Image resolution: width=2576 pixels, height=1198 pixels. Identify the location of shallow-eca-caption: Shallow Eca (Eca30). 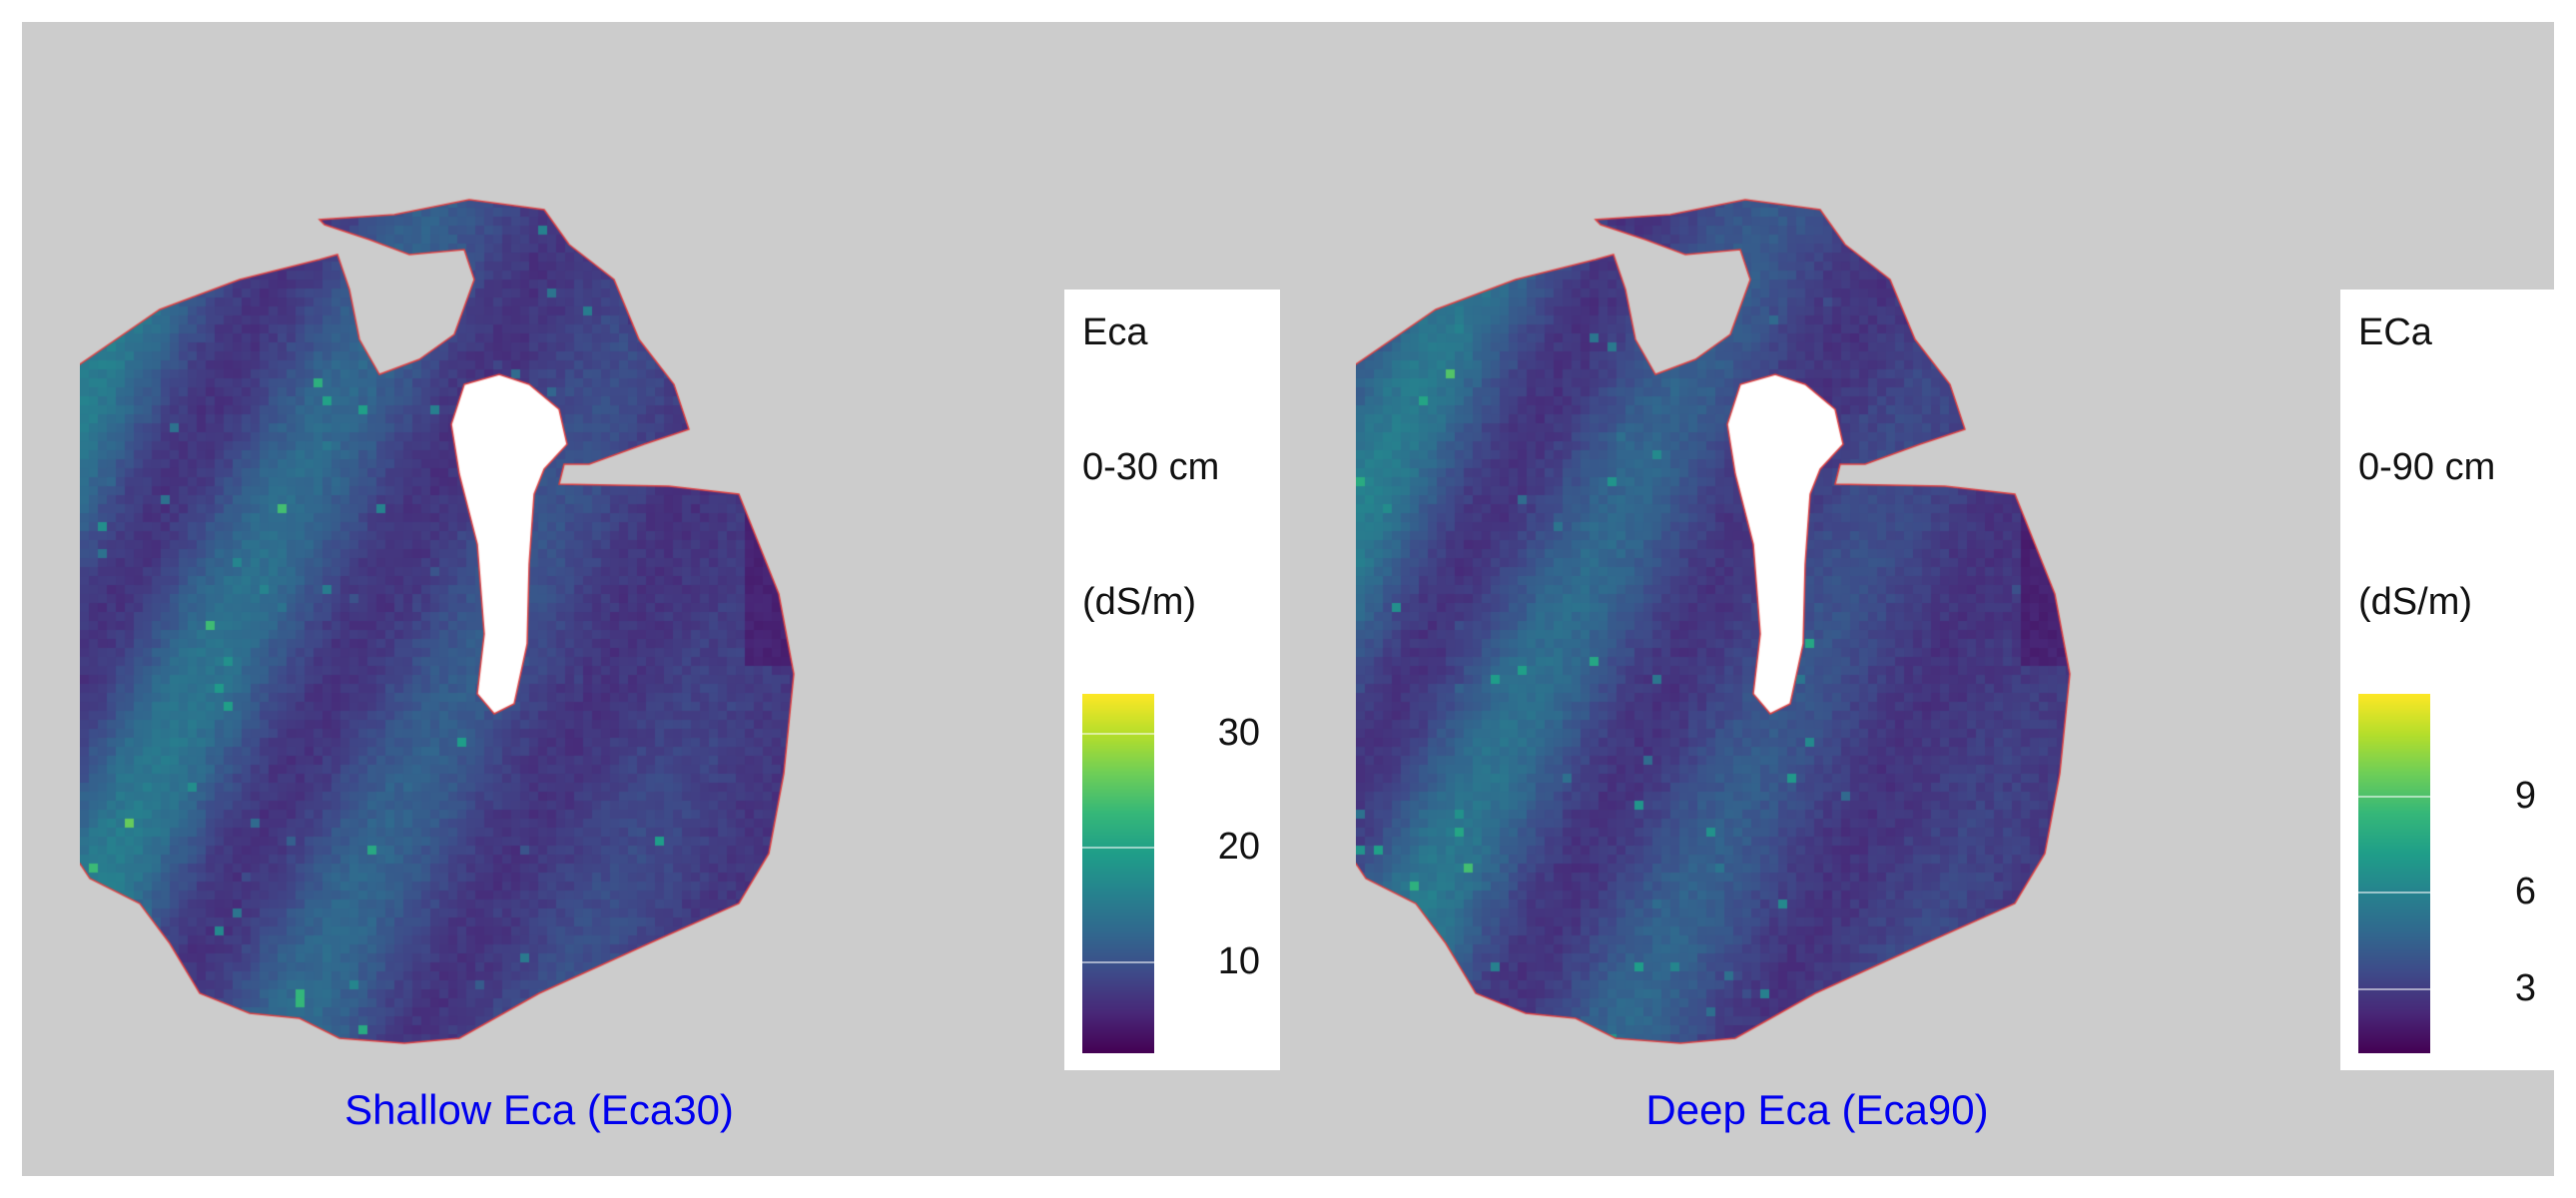
(539, 1109).